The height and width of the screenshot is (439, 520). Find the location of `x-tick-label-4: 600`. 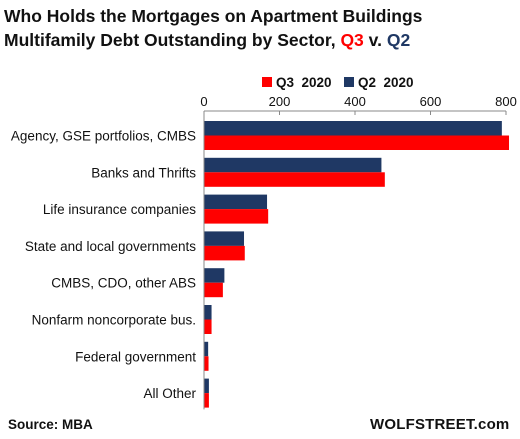

x-tick-label-4: 600 is located at coordinates (431, 101).